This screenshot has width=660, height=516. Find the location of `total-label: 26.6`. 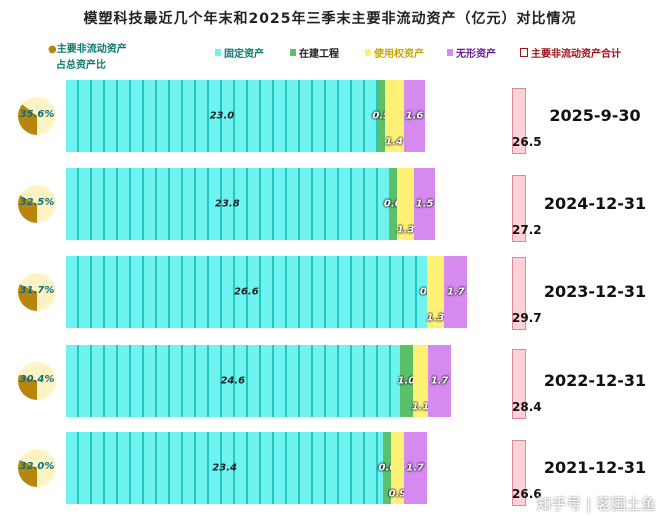

total-label: 26.6 is located at coordinates (527, 494).